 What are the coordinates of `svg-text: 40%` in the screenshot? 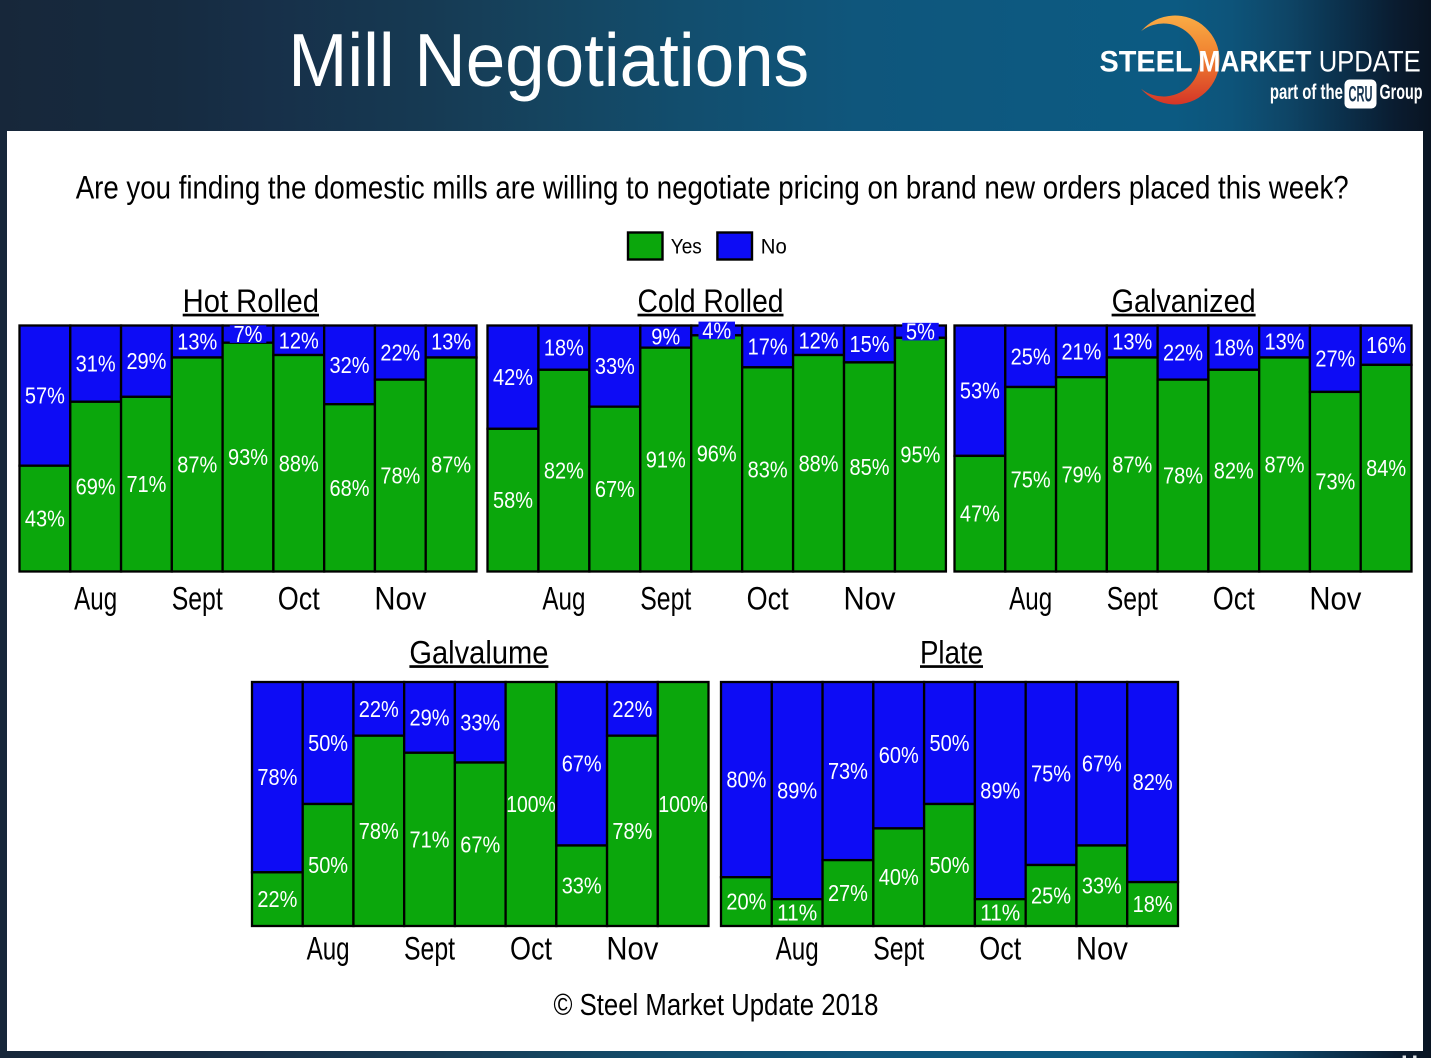 It's located at (899, 877).